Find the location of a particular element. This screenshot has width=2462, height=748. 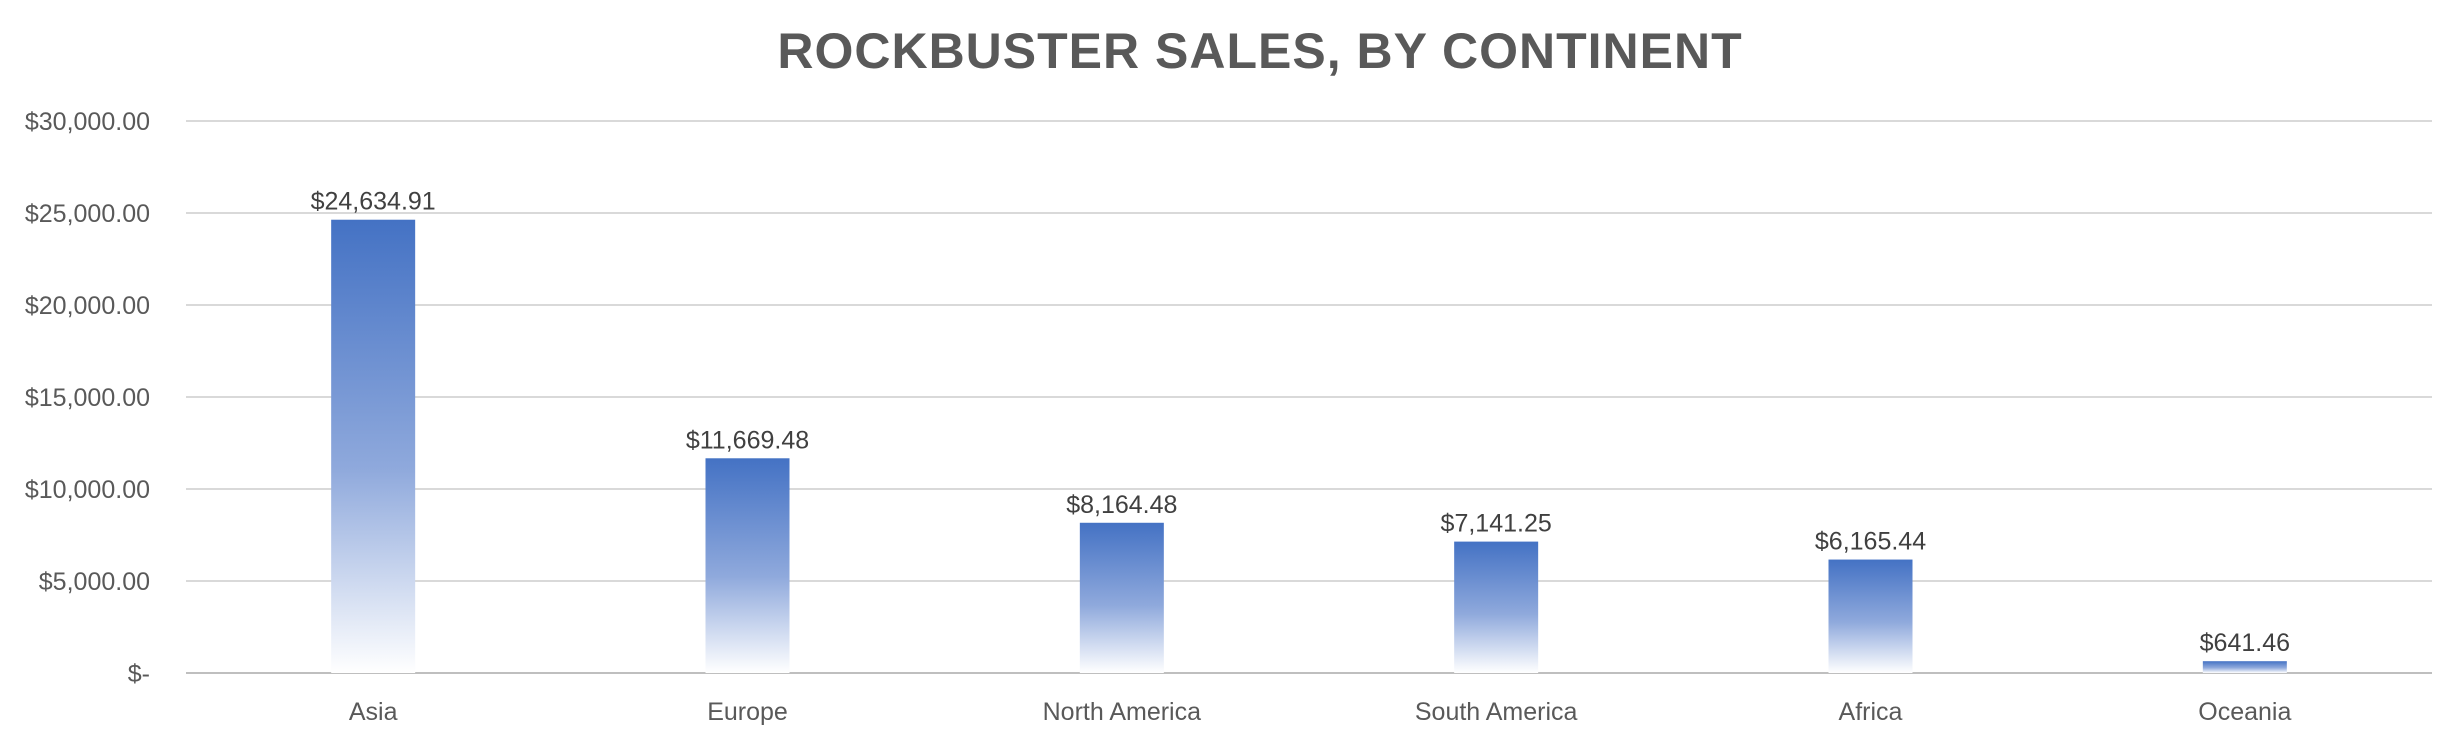

data-label: $11,669.48 is located at coordinates (747, 440).